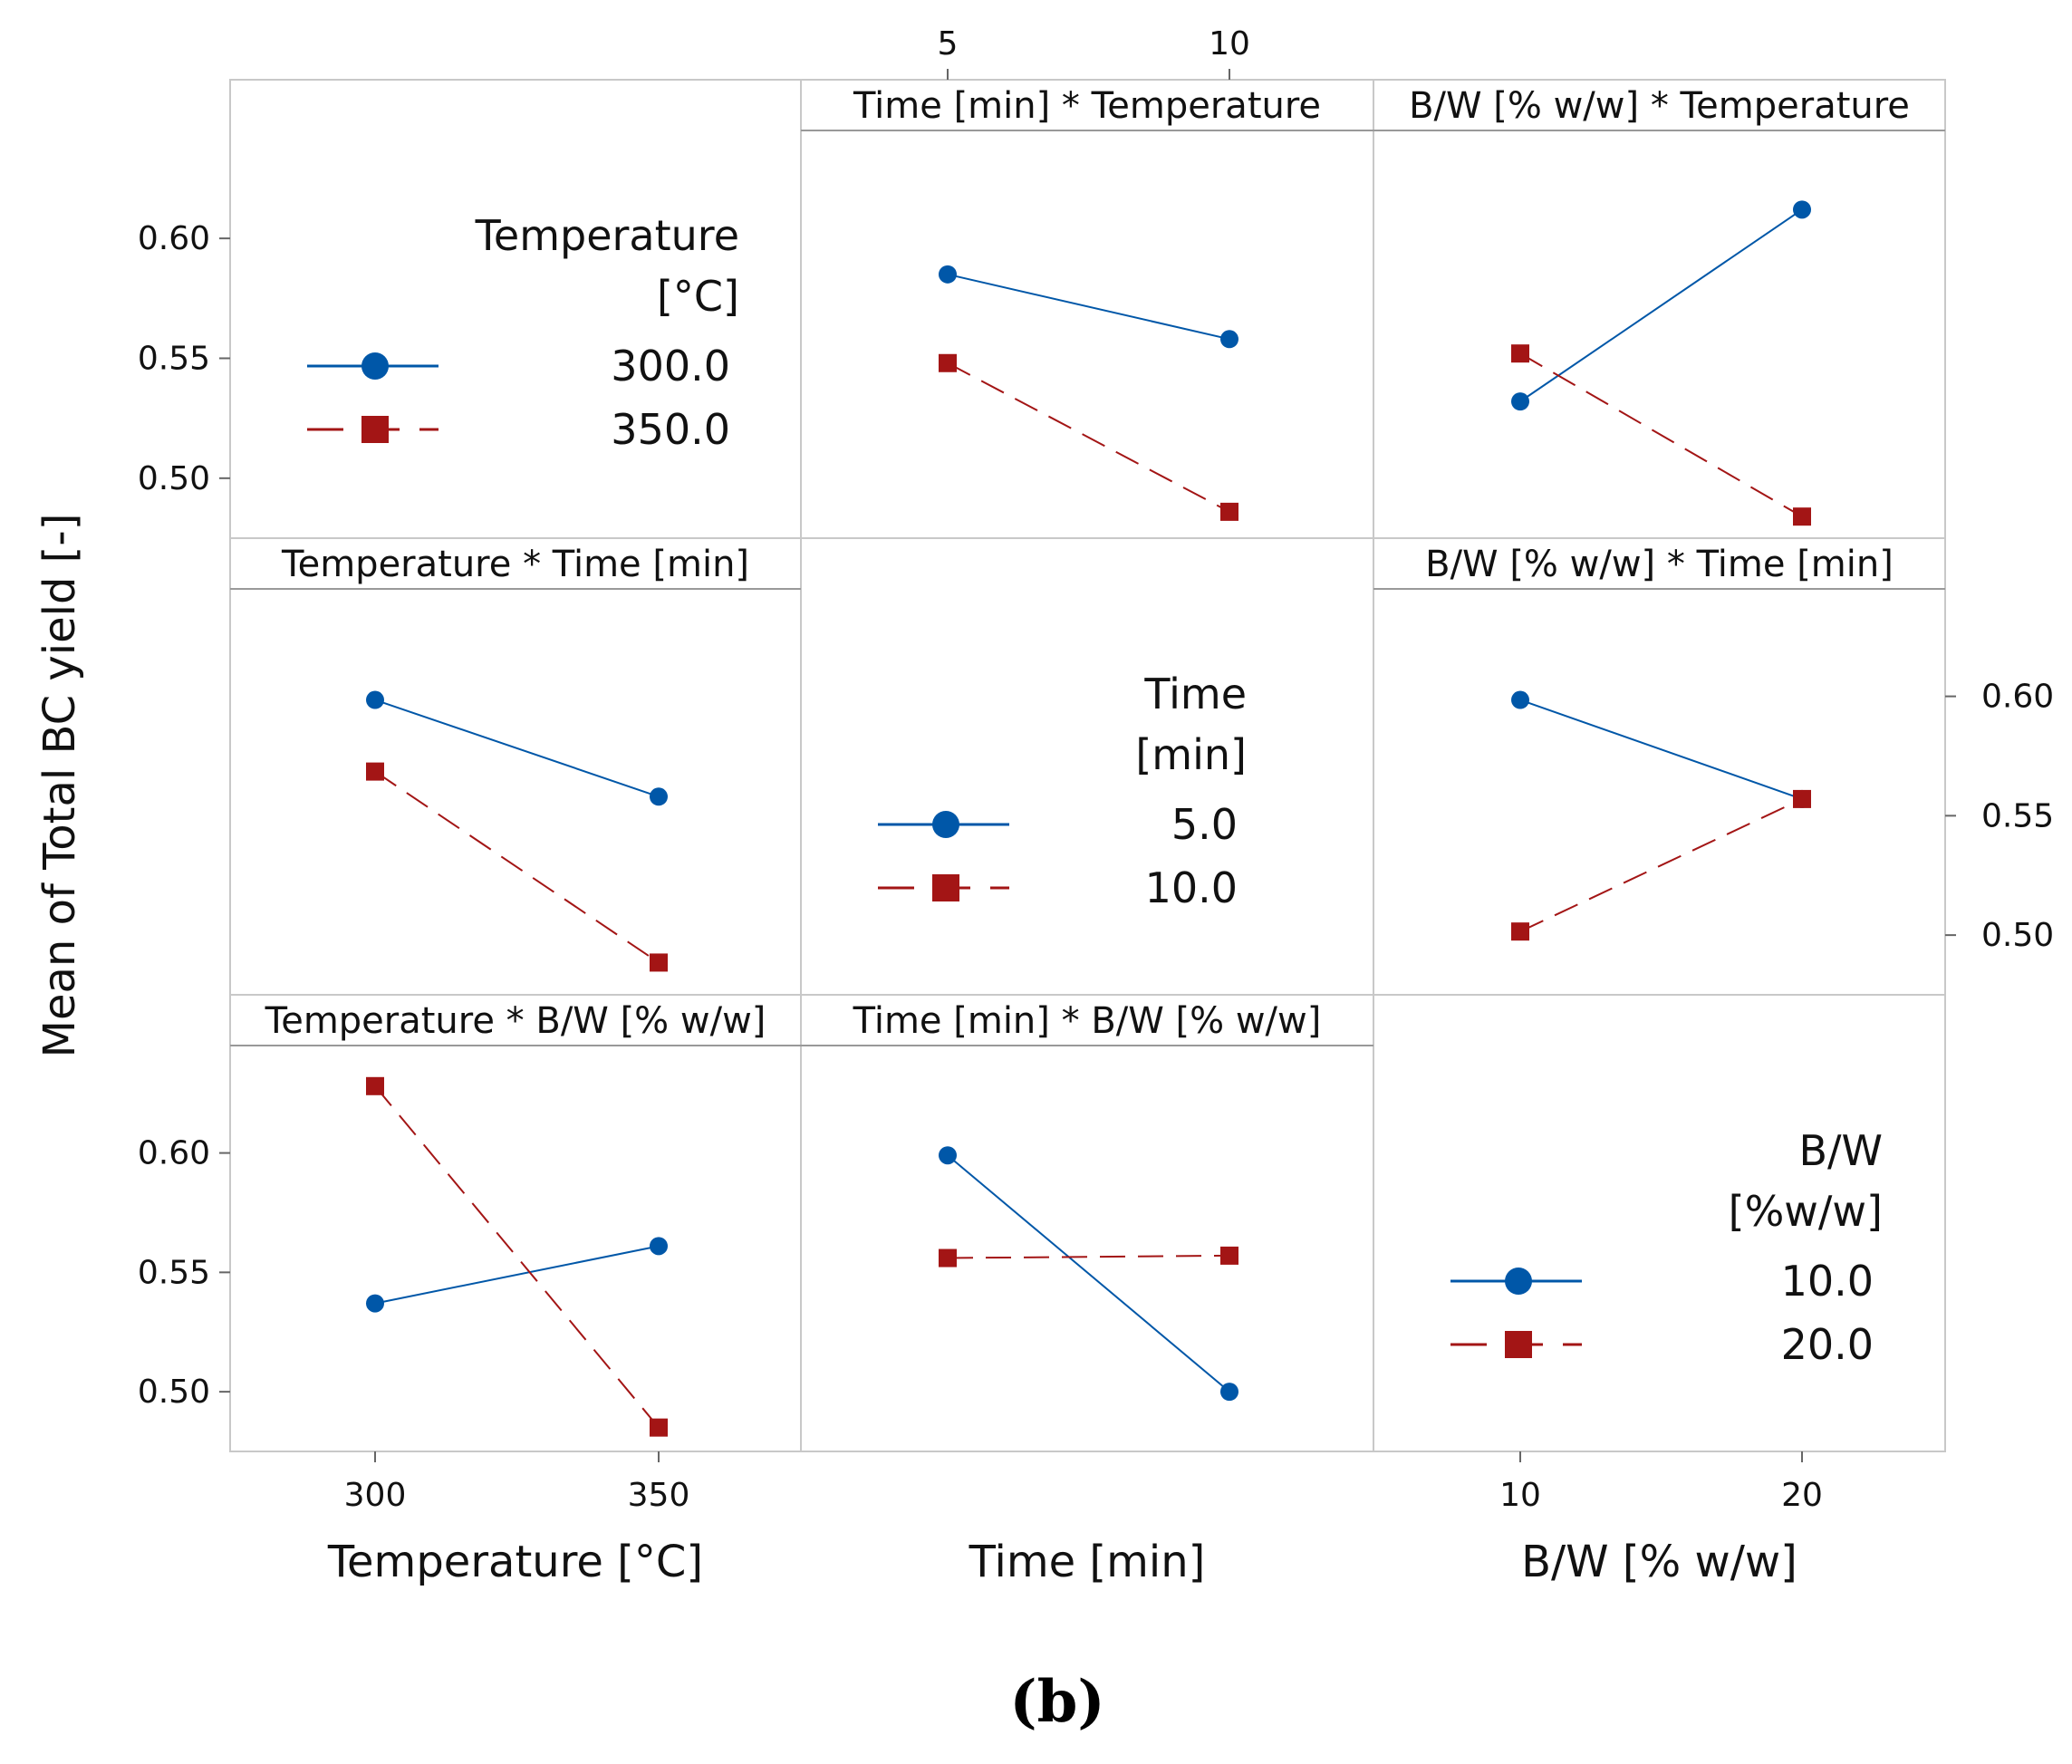  Describe the element at coordinates (1659, 564) in the screenshot. I see `panel-title: B/W [% w/w] * Time [min]` at that location.